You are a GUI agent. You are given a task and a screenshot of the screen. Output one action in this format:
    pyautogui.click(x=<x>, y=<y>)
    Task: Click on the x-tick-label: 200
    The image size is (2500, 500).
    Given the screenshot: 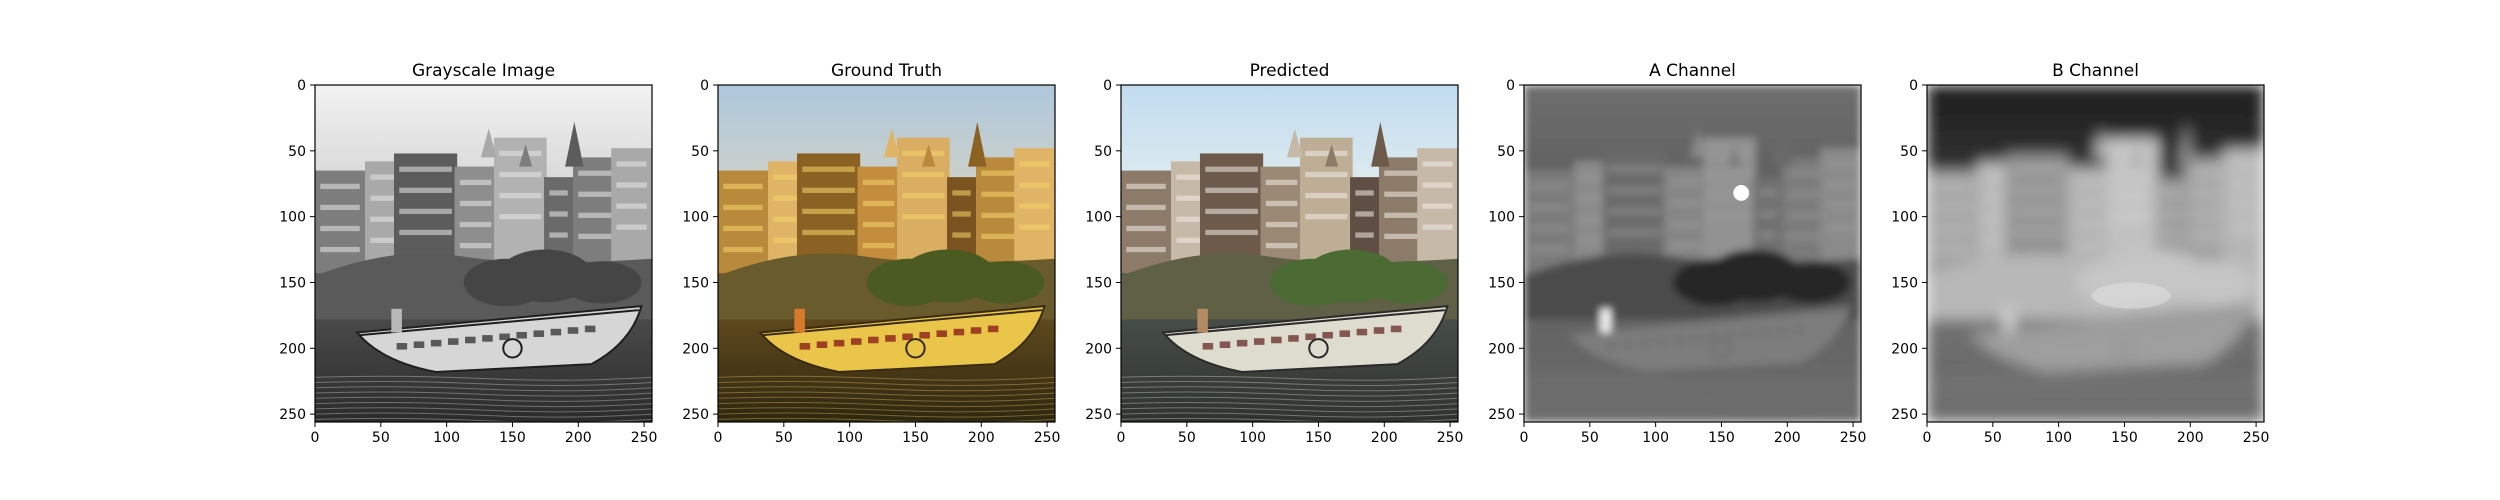 What is the action you would take?
    pyautogui.click(x=1787, y=438)
    